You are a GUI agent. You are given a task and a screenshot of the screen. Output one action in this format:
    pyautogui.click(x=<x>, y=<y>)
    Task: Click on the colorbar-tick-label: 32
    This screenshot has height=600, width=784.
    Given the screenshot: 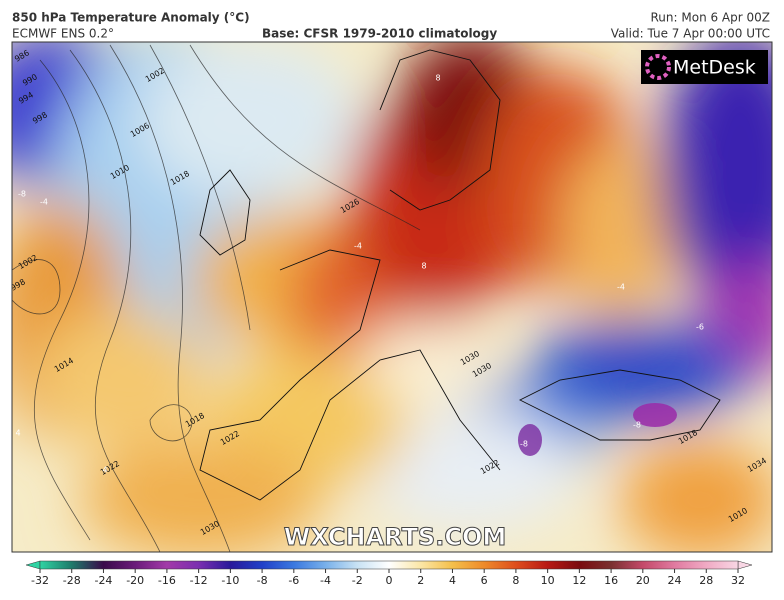 What is the action you would take?
    pyautogui.click(x=738, y=580)
    